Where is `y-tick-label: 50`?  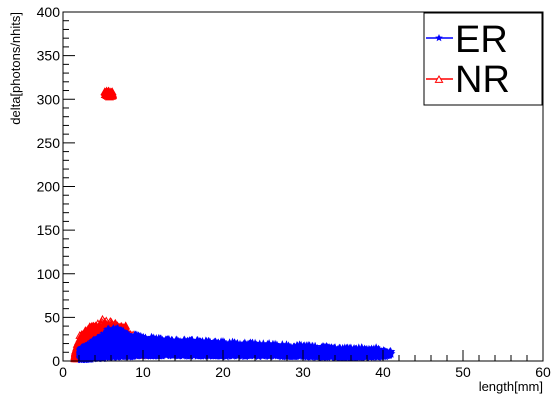 y-tick-label: 50 is located at coordinates (52, 317).